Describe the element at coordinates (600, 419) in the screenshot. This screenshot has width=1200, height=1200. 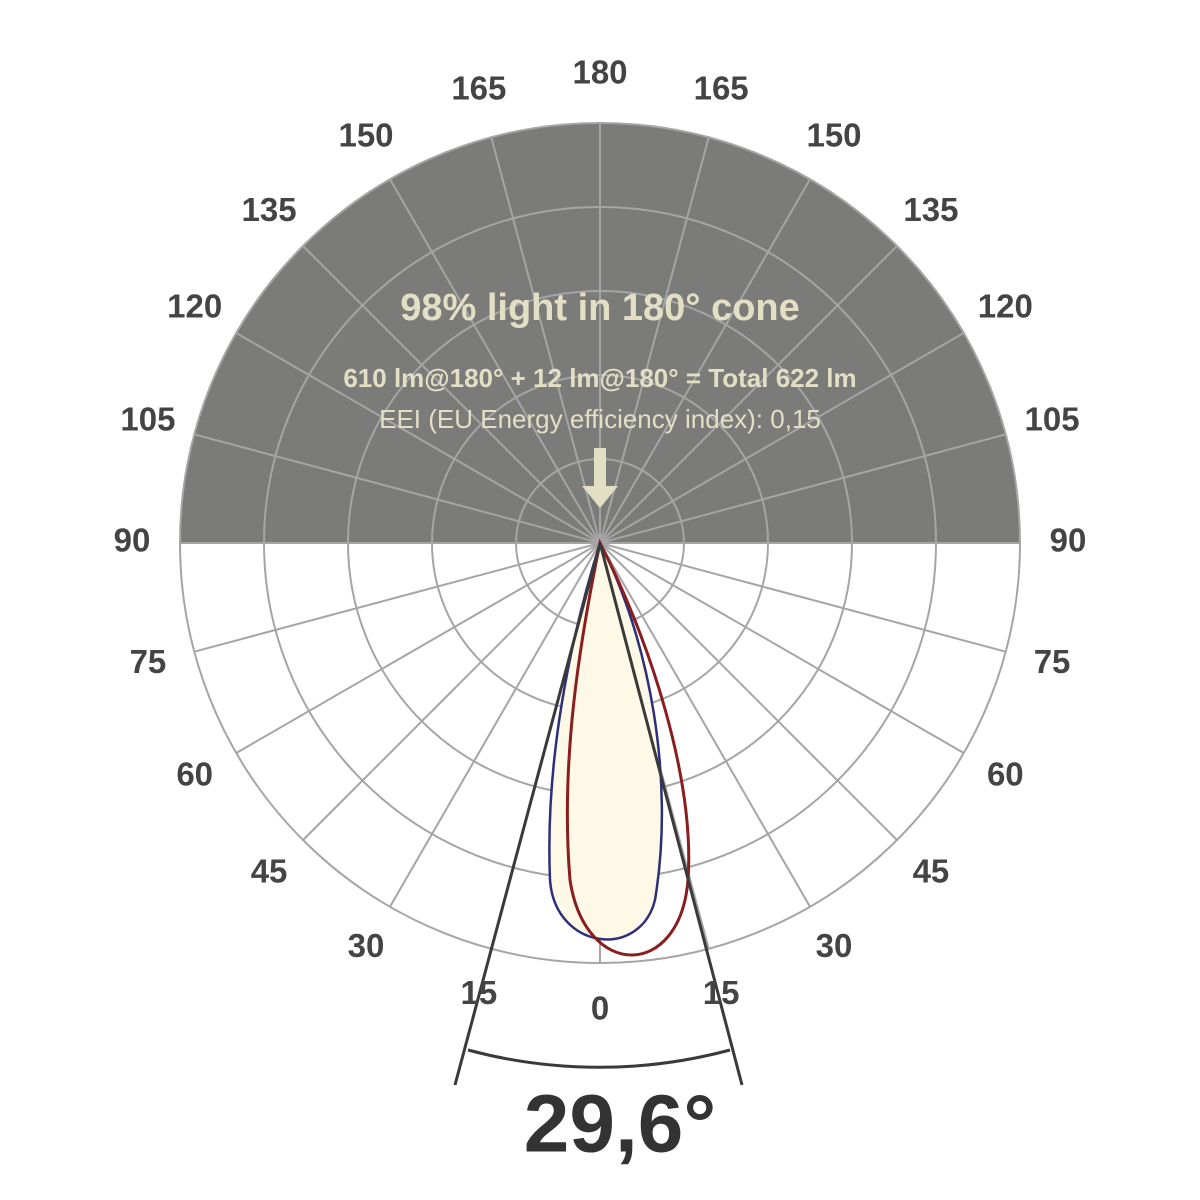
I see `eei: EEI (EU Energy efficiency index): 0,15` at that location.